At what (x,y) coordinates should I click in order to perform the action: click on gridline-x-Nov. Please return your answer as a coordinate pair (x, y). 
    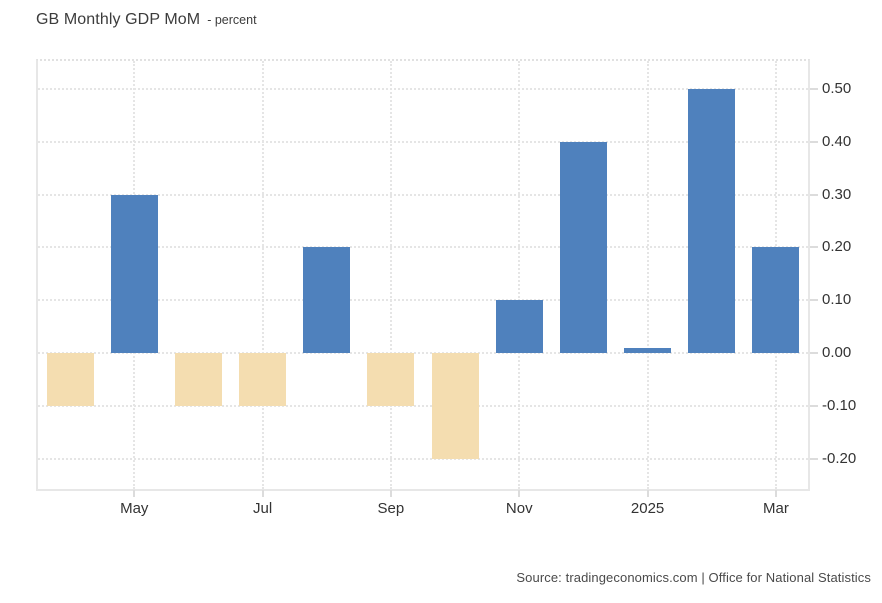
    Looking at the image, I should click on (519, 275).